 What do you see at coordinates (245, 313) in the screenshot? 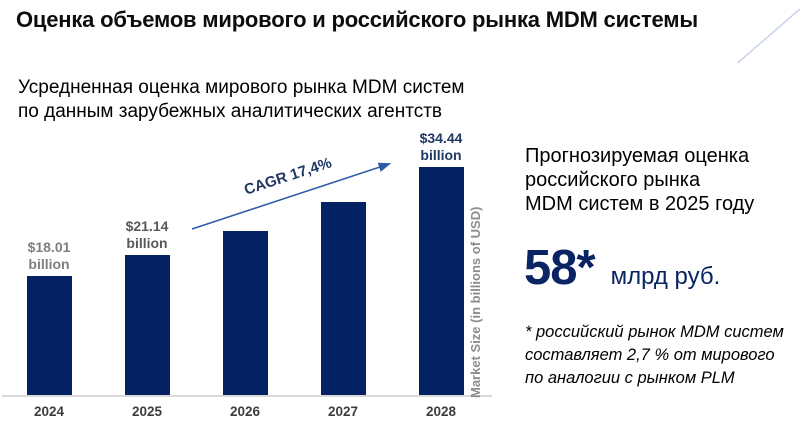
I see `bar-2026` at bounding box center [245, 313].